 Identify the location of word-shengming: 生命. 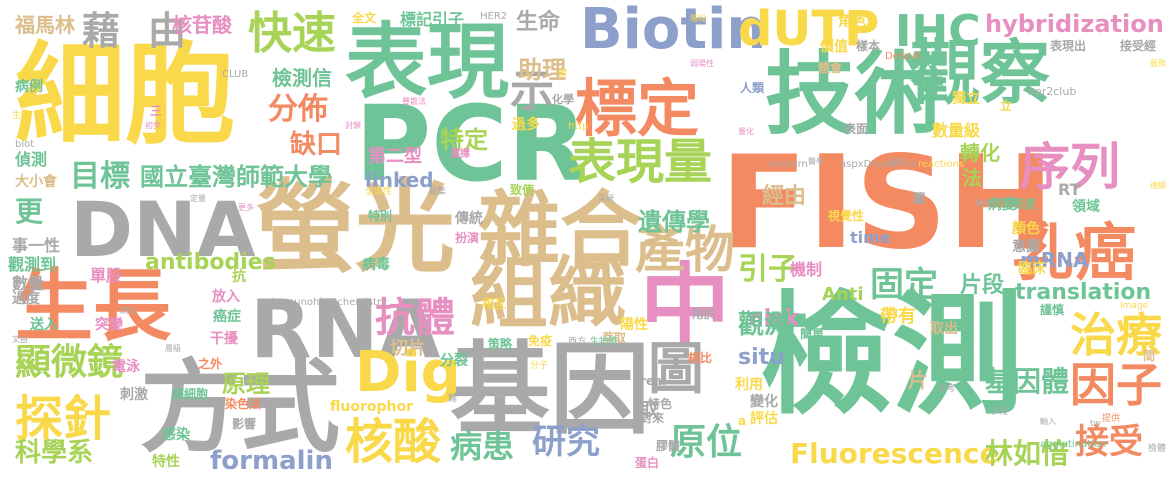
(538, 22).